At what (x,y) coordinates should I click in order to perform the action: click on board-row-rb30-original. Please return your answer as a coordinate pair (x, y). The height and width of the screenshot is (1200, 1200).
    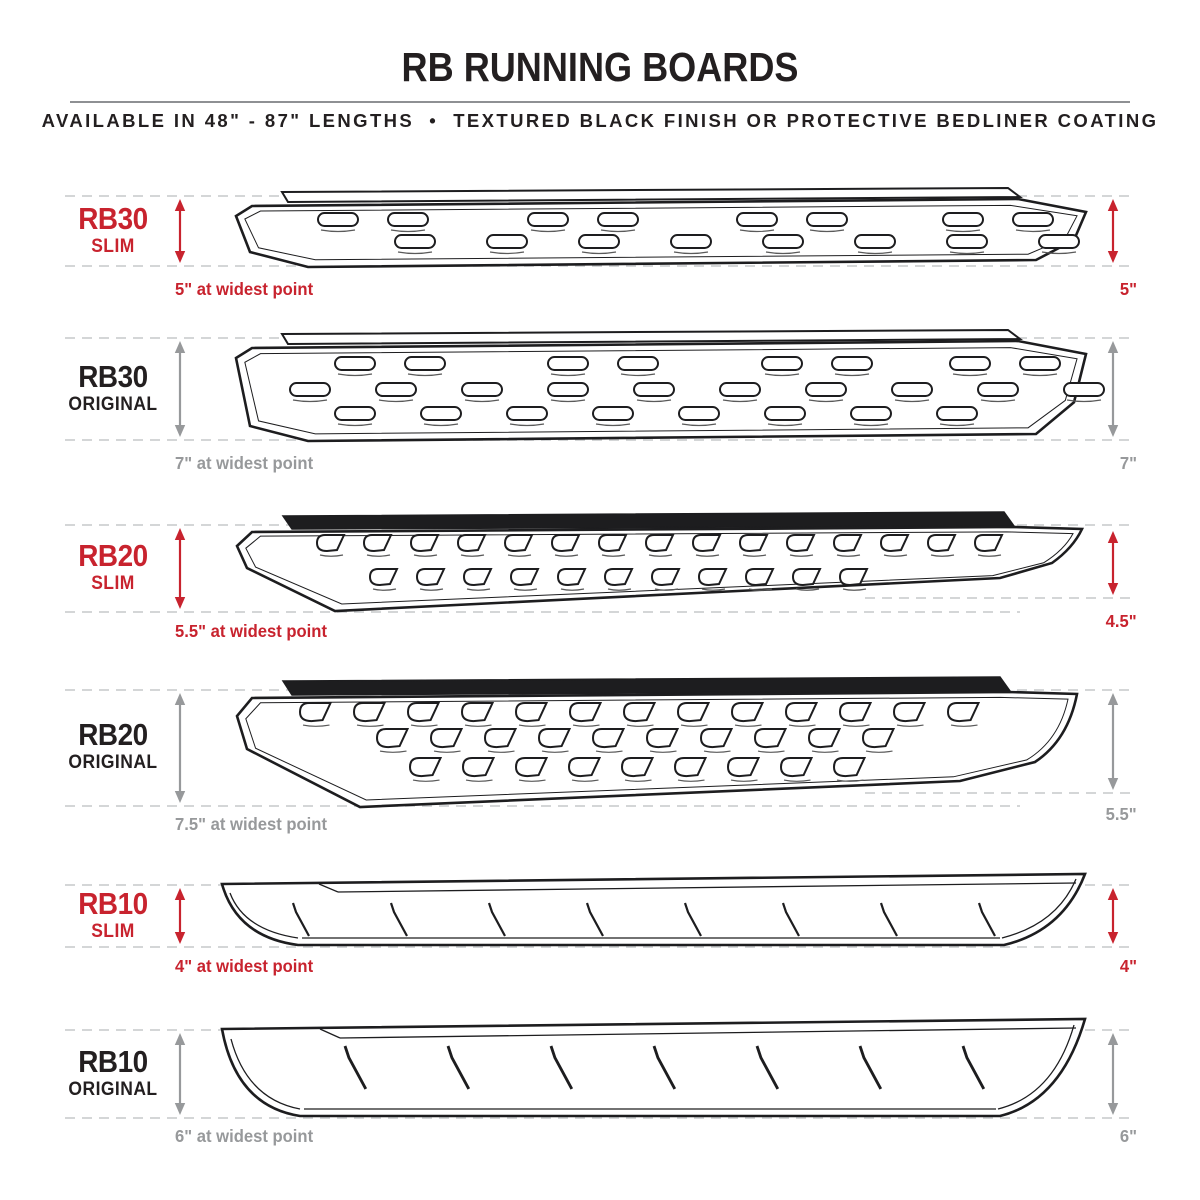
    Looking at the image, I should click on (600, 385).